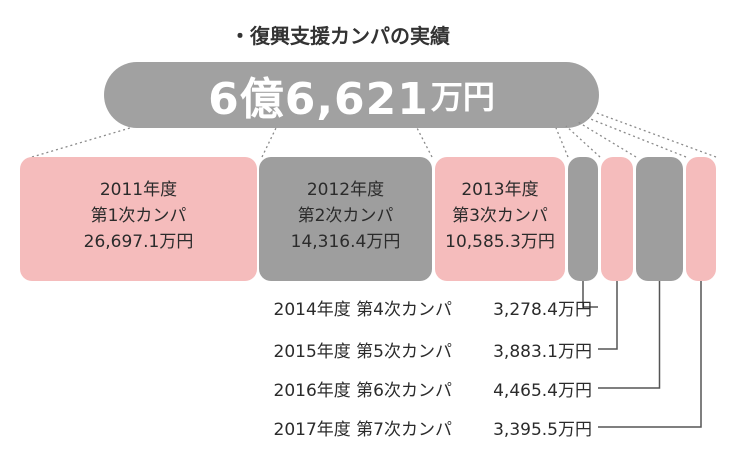 Image resolution: width=745 pixels, height=469 pixels. Describe the element at coordinates (362, 391) in the screenshot. I see `legend-label: 2016年度 第6次カンパ` at that location.